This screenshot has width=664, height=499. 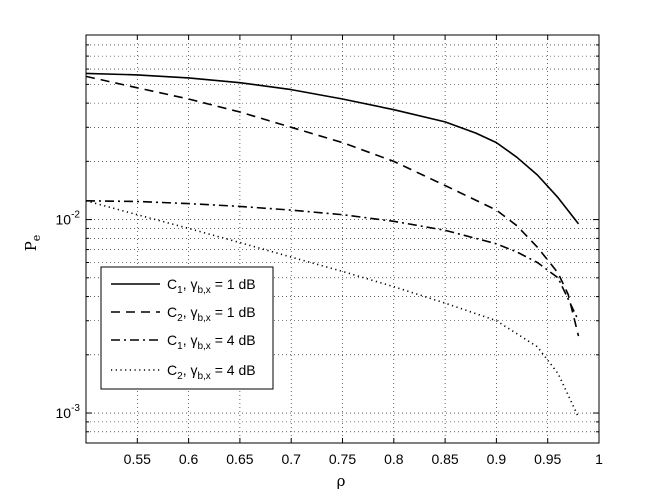 I want to click on legend-box, so click(x=187, y=328).